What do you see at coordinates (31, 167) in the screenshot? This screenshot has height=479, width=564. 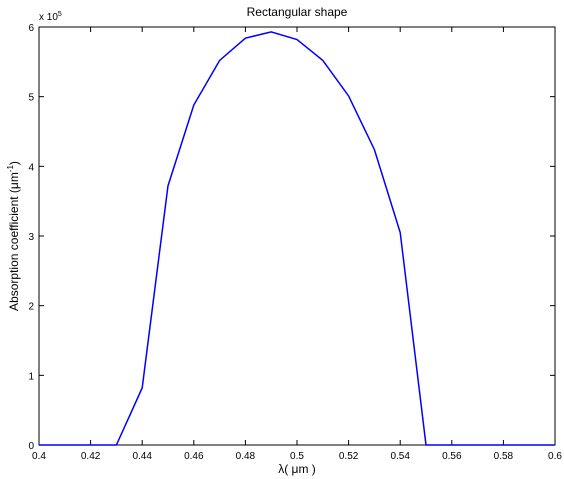 I see `y-tick-label: 4` at bounding box center [31, 167].